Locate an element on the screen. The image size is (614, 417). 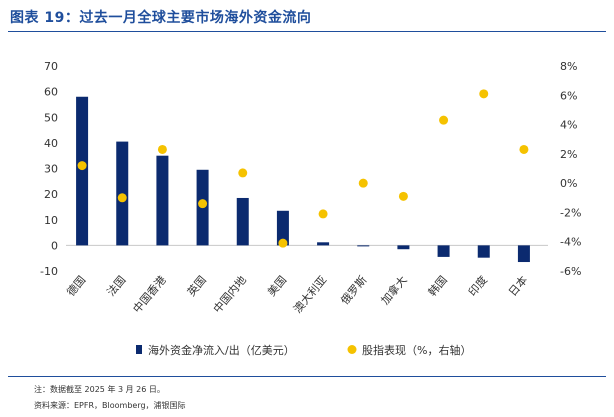
legend-bar-swatch is located at coordinates (139, 349).